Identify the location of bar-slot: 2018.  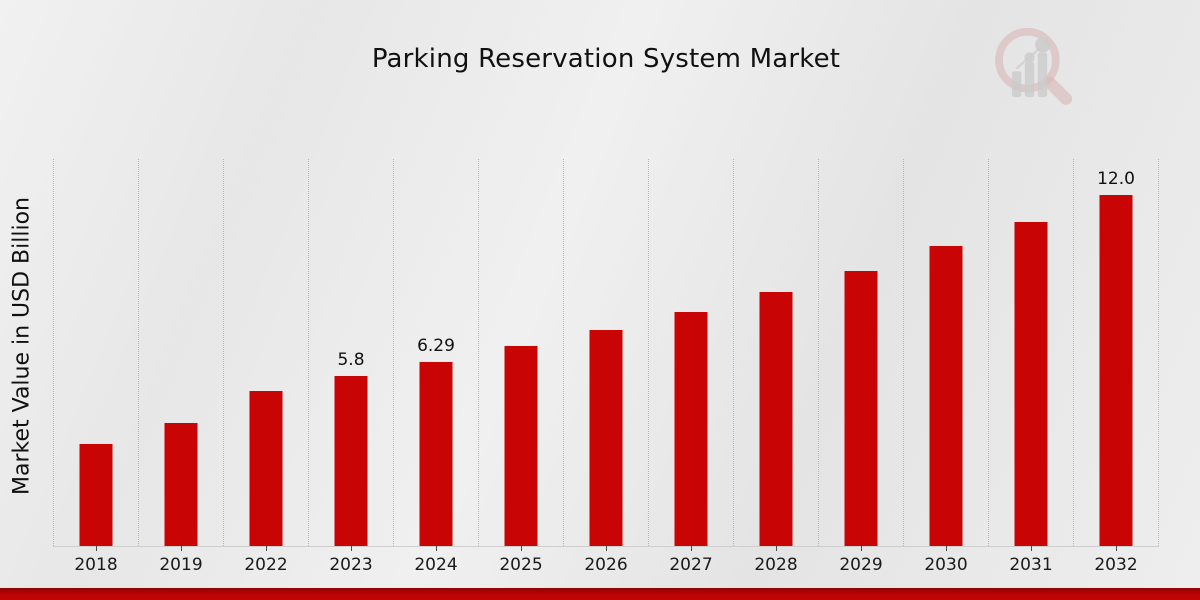
(95, 367).